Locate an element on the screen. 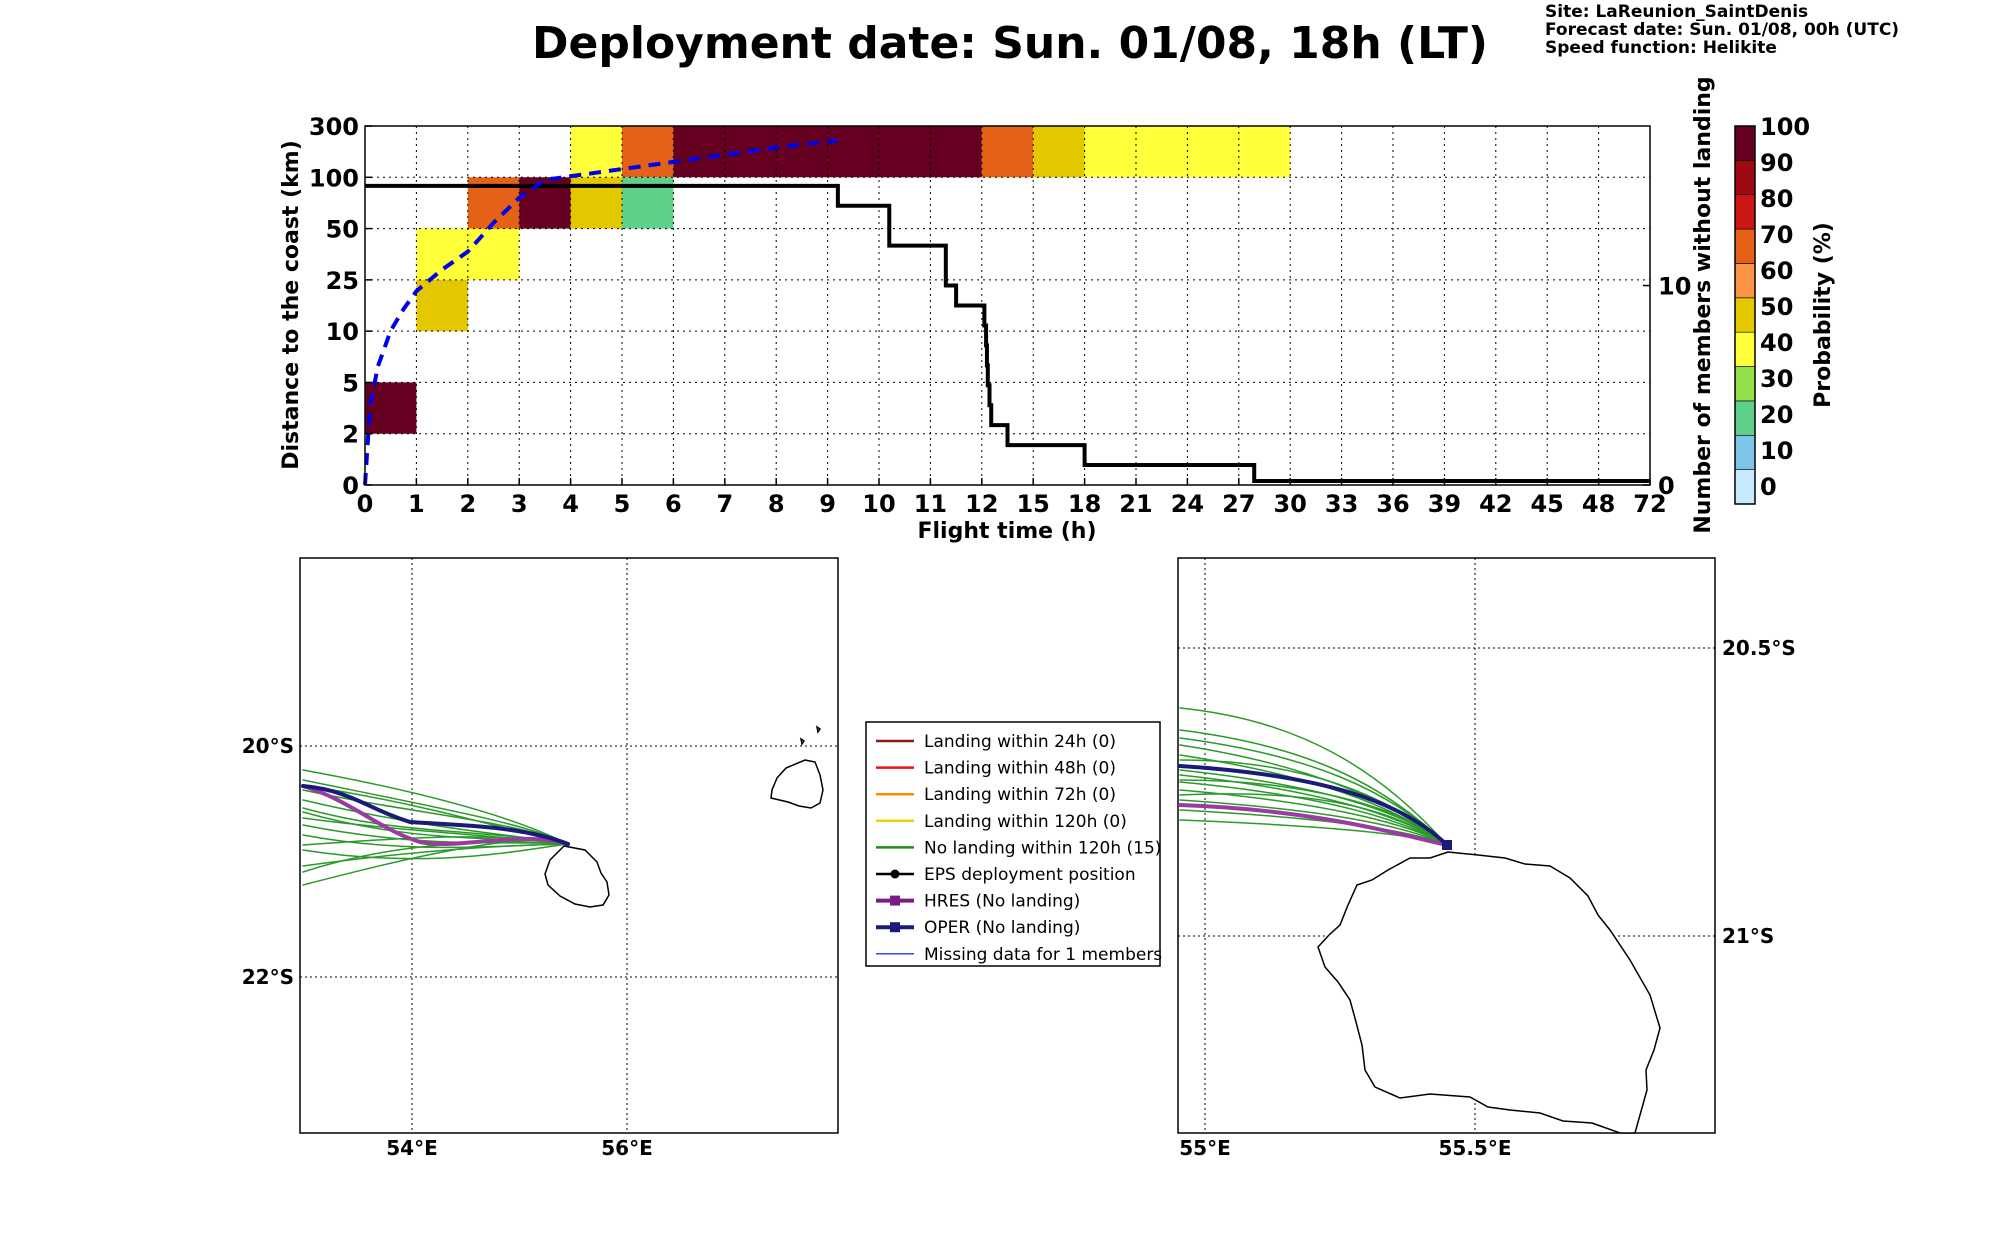 The image size is (2000, 1250). x-tick-label: 5 is located at coordinates (622, 504).